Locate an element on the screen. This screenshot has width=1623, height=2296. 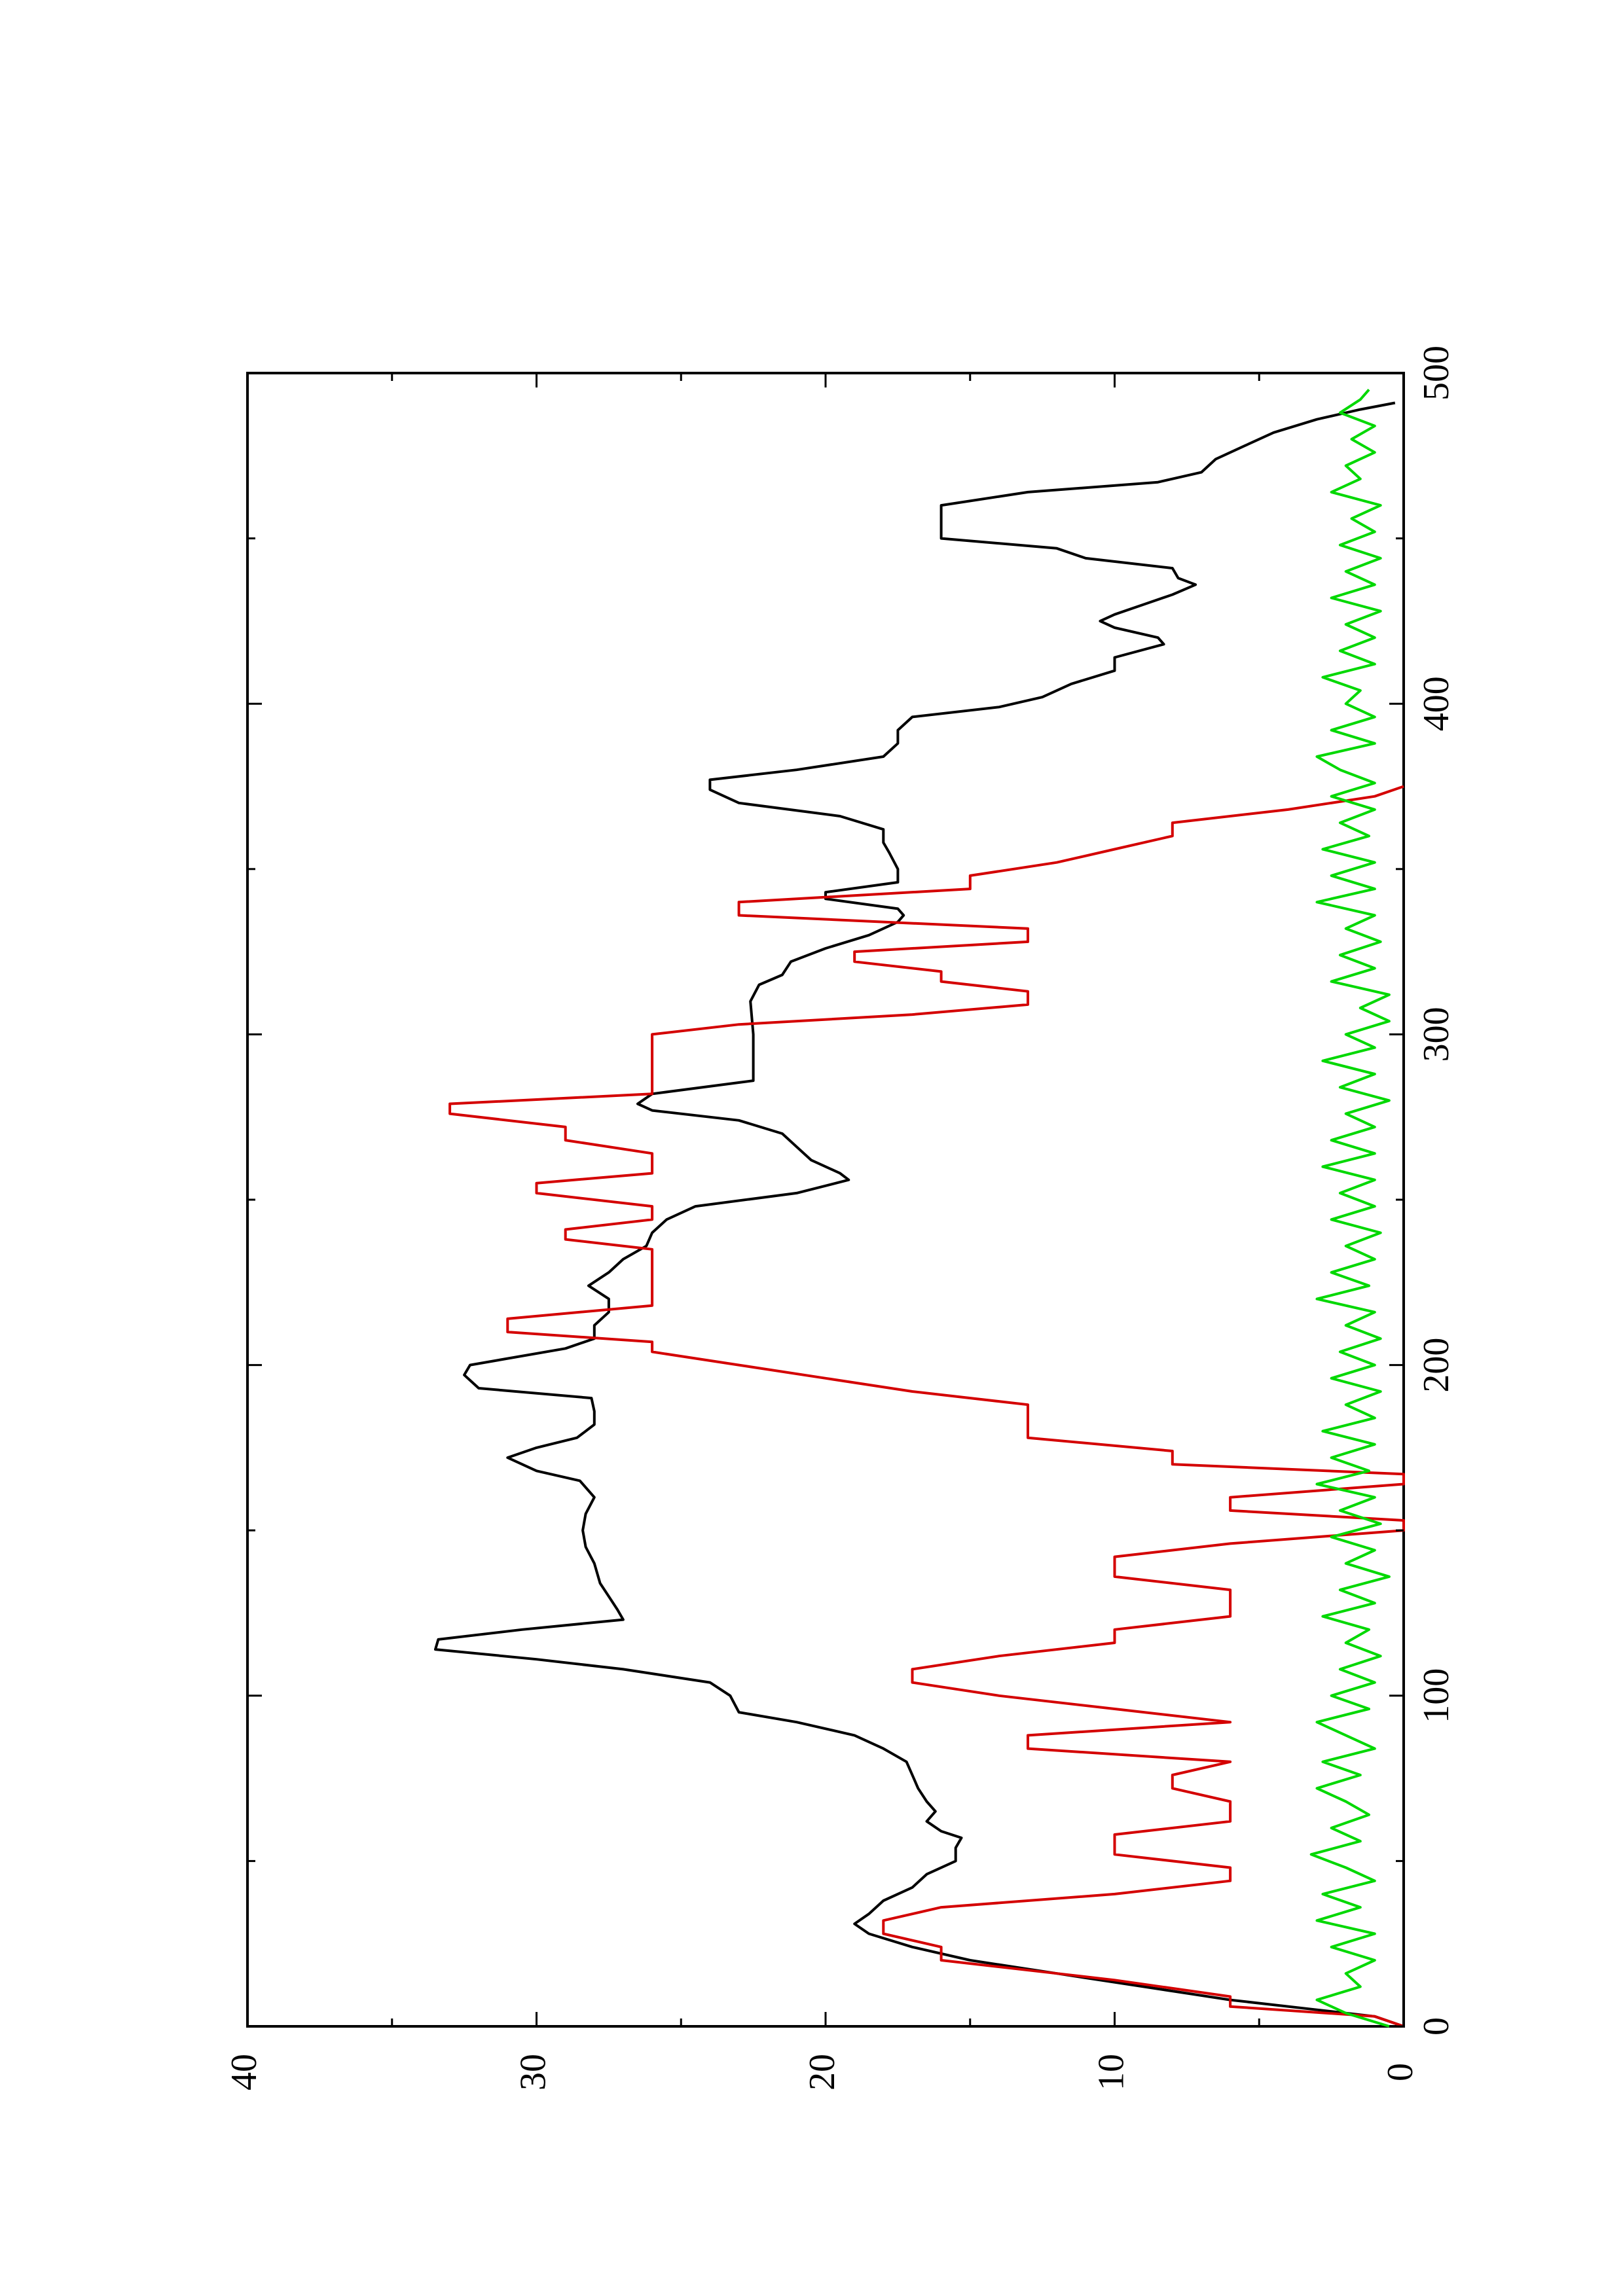
x-tick-label: 400 is located at coordinates (1436, 703).